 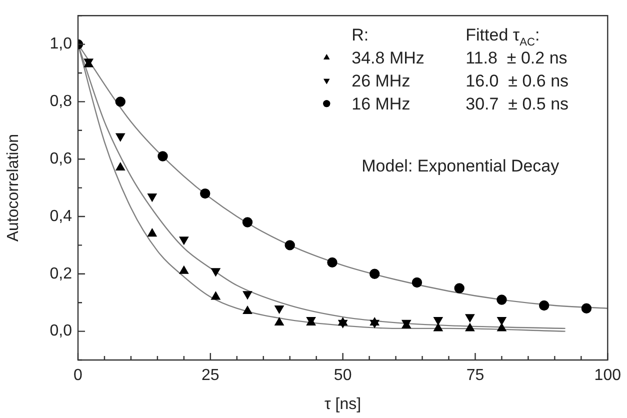 I want to click on x-tick-label: 50, so click(x=343, y=375).